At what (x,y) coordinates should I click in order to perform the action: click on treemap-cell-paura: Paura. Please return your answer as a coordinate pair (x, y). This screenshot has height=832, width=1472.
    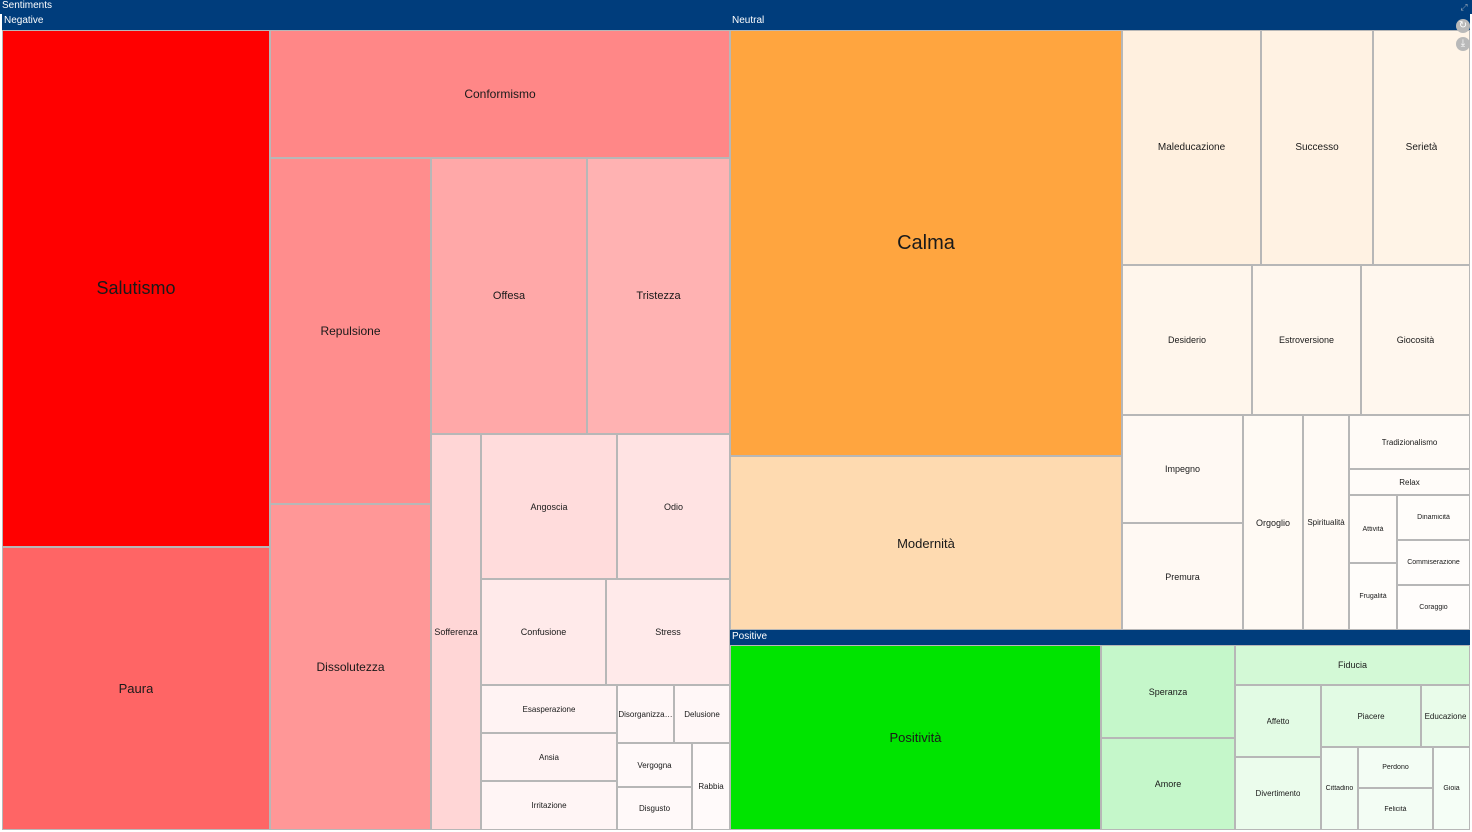
    Looking at the image, I should click on (136, 688).